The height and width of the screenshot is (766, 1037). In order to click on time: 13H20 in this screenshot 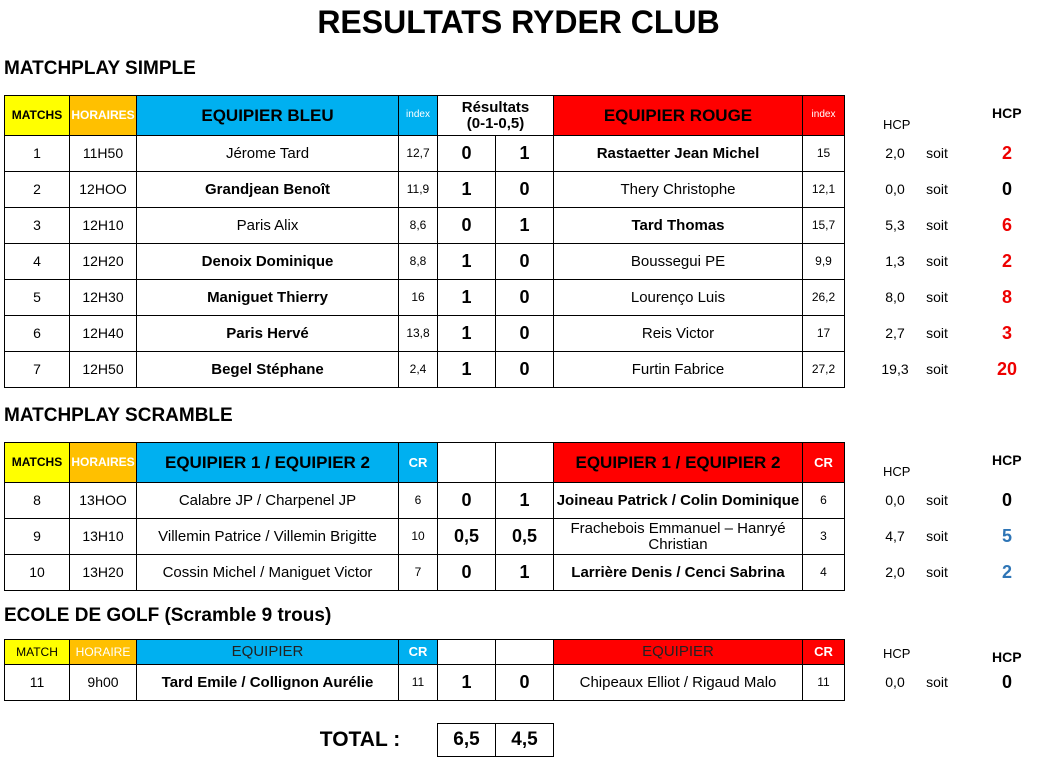, I will do `click(103, 572)`.